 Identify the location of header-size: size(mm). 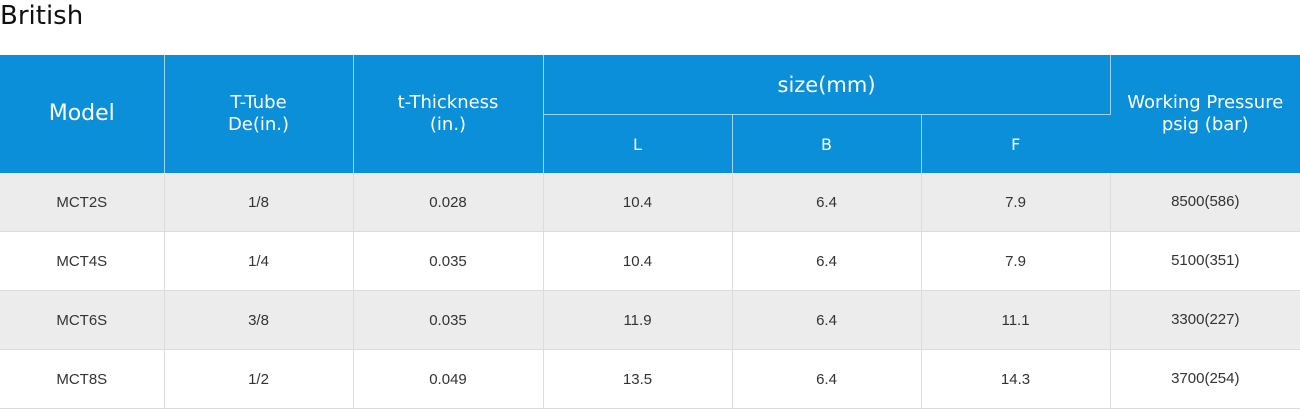
(827, 85).